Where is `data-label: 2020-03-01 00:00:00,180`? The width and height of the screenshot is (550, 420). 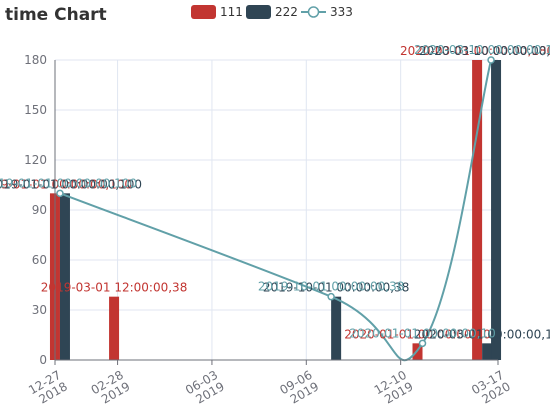 data-label: 2020-03-01 00:00:00,180 is located at coordinates (475, 51).